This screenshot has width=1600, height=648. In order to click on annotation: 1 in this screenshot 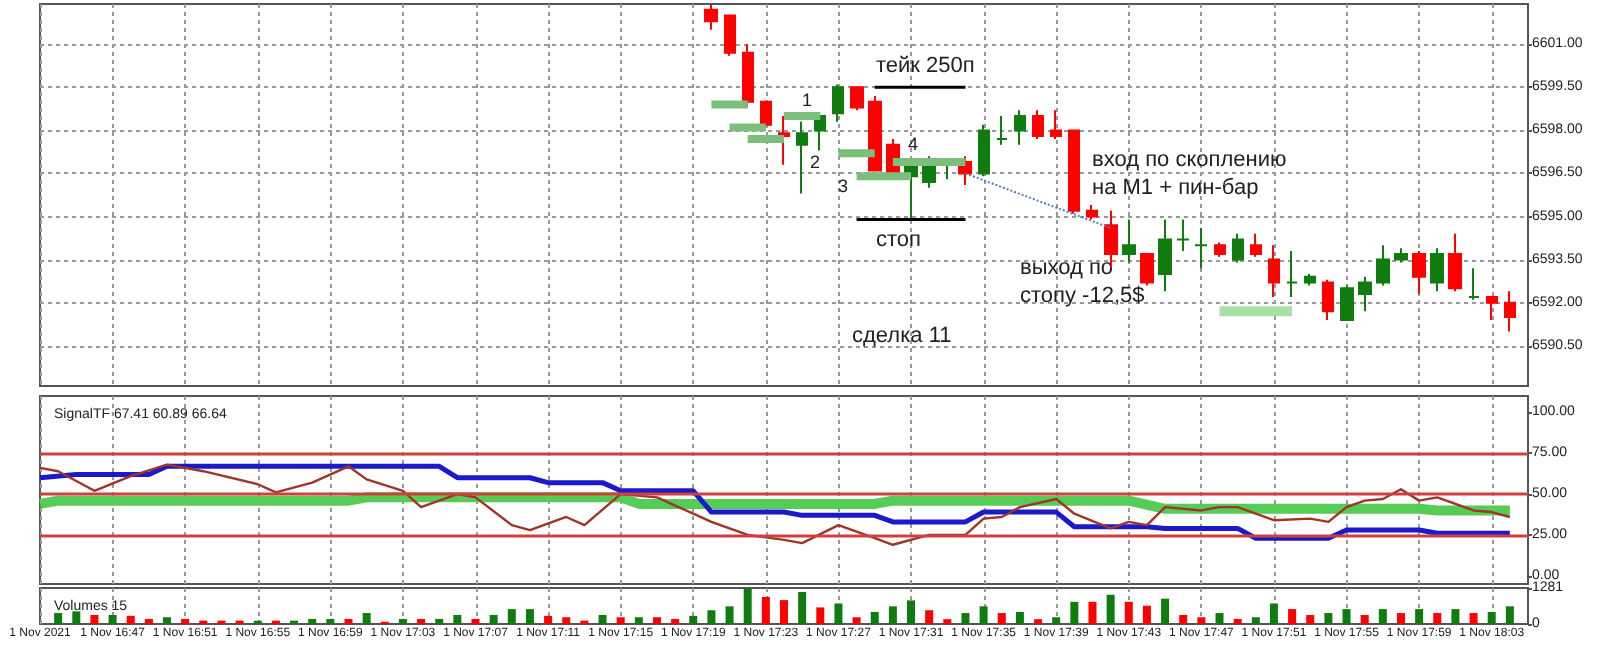, I will do `click(807, 100)`.